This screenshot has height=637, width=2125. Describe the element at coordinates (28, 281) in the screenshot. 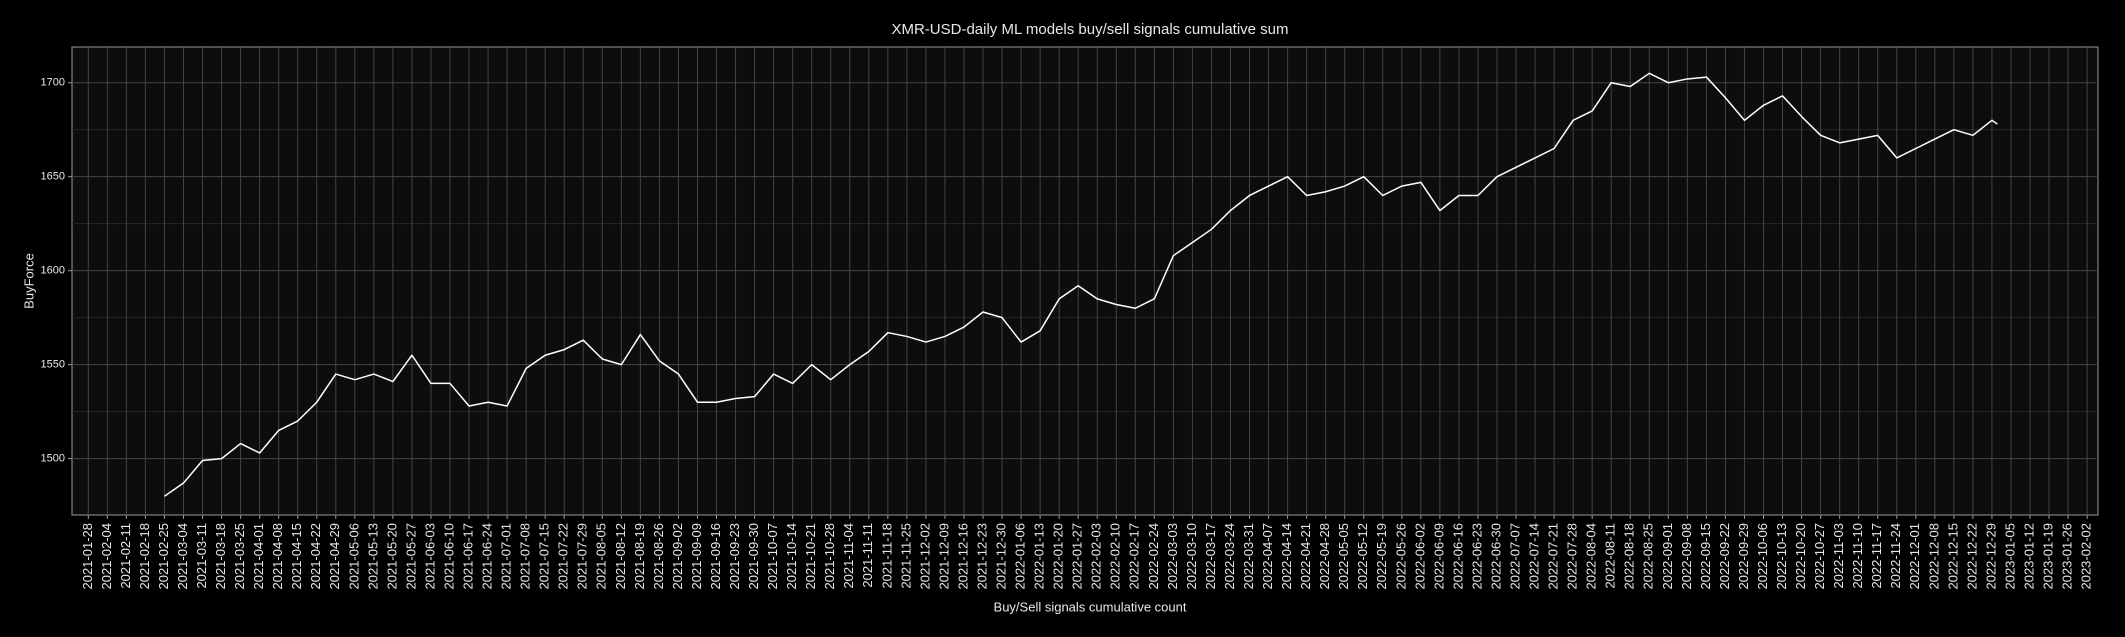

I see `y-axis-title: BuyForce` at that location.